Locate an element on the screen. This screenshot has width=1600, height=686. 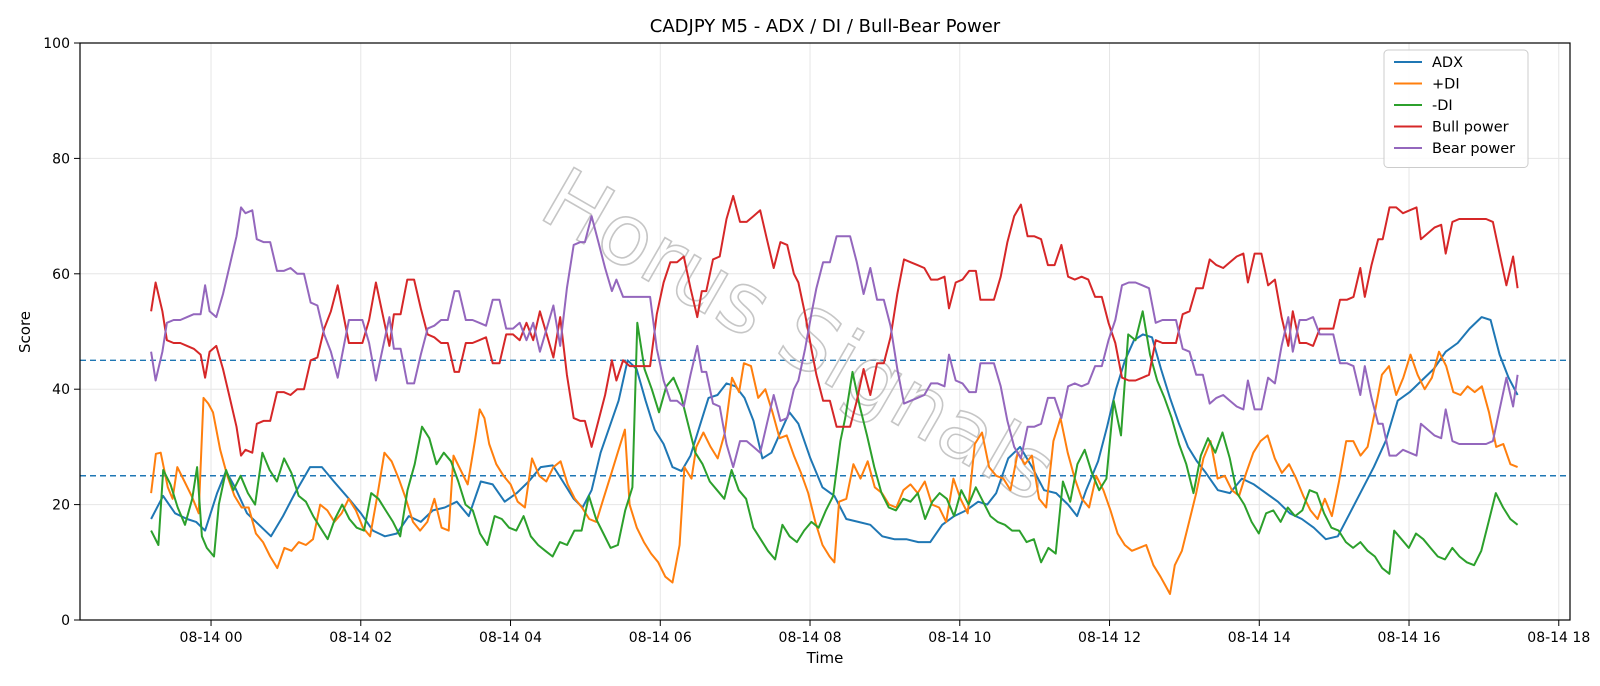
legend-label: ADX is located at coordinates (1447, 63).